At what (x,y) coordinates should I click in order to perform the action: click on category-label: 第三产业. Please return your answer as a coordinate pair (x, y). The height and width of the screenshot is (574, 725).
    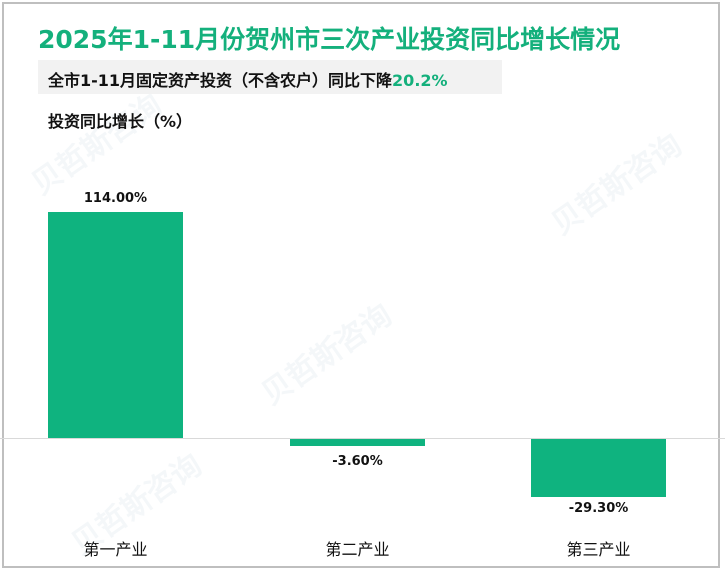
    Looking at the image, I should click on (598, 549).